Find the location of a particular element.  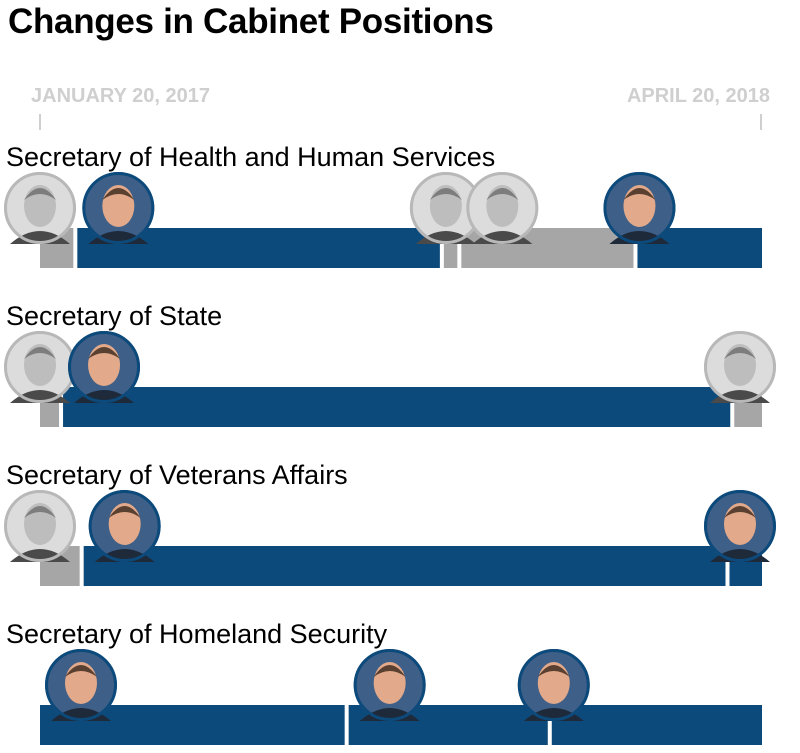

tenure-bars is located at coordinates (401, 407).